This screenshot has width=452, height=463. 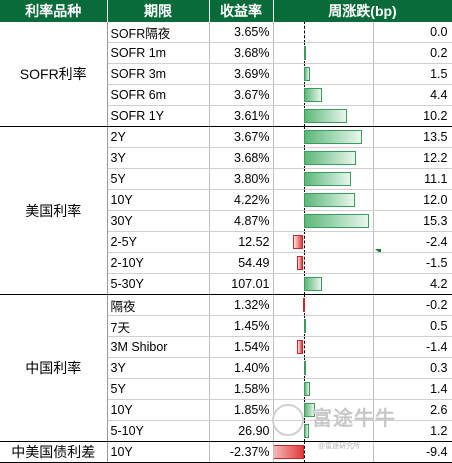 What do you see at coordinates (241, 410) in the screenshot?
I see `rate-cell: 1.85%` at bounding box center [241, 410].